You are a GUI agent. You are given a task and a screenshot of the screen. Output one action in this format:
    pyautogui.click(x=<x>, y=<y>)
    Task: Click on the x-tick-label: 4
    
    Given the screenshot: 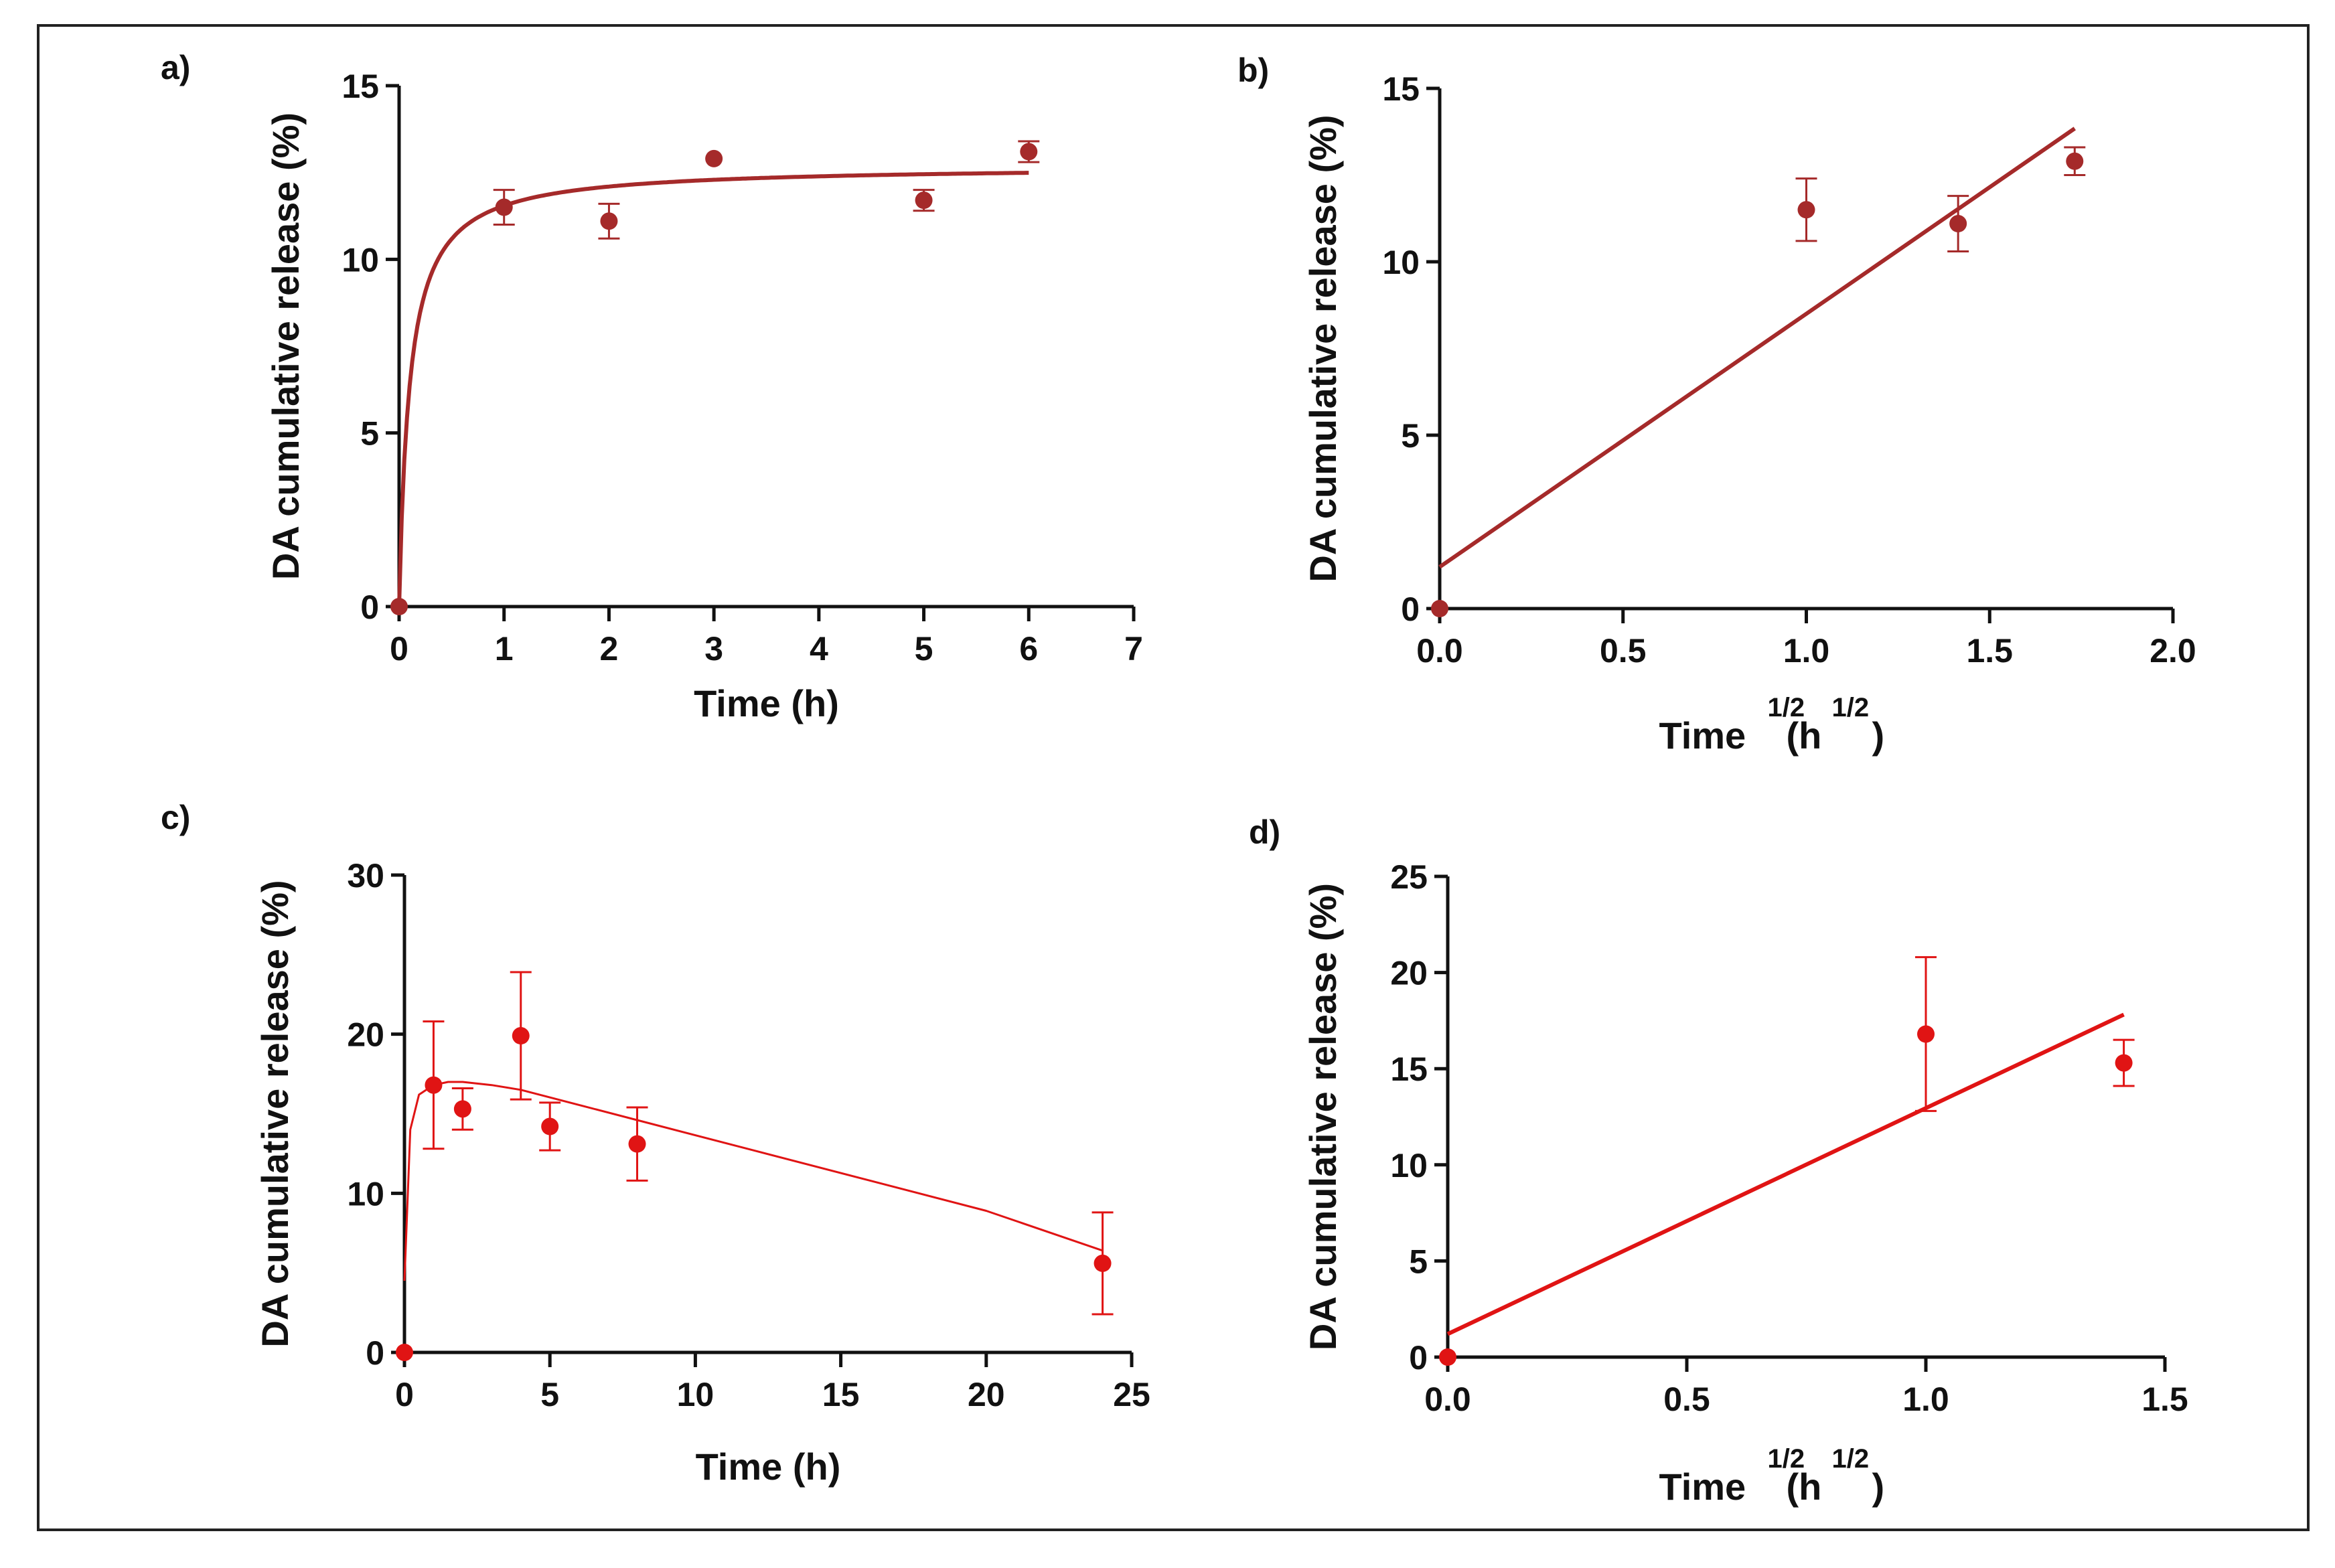 What is the action you would take?
    pyautogui.click(x=819, y=649)
    